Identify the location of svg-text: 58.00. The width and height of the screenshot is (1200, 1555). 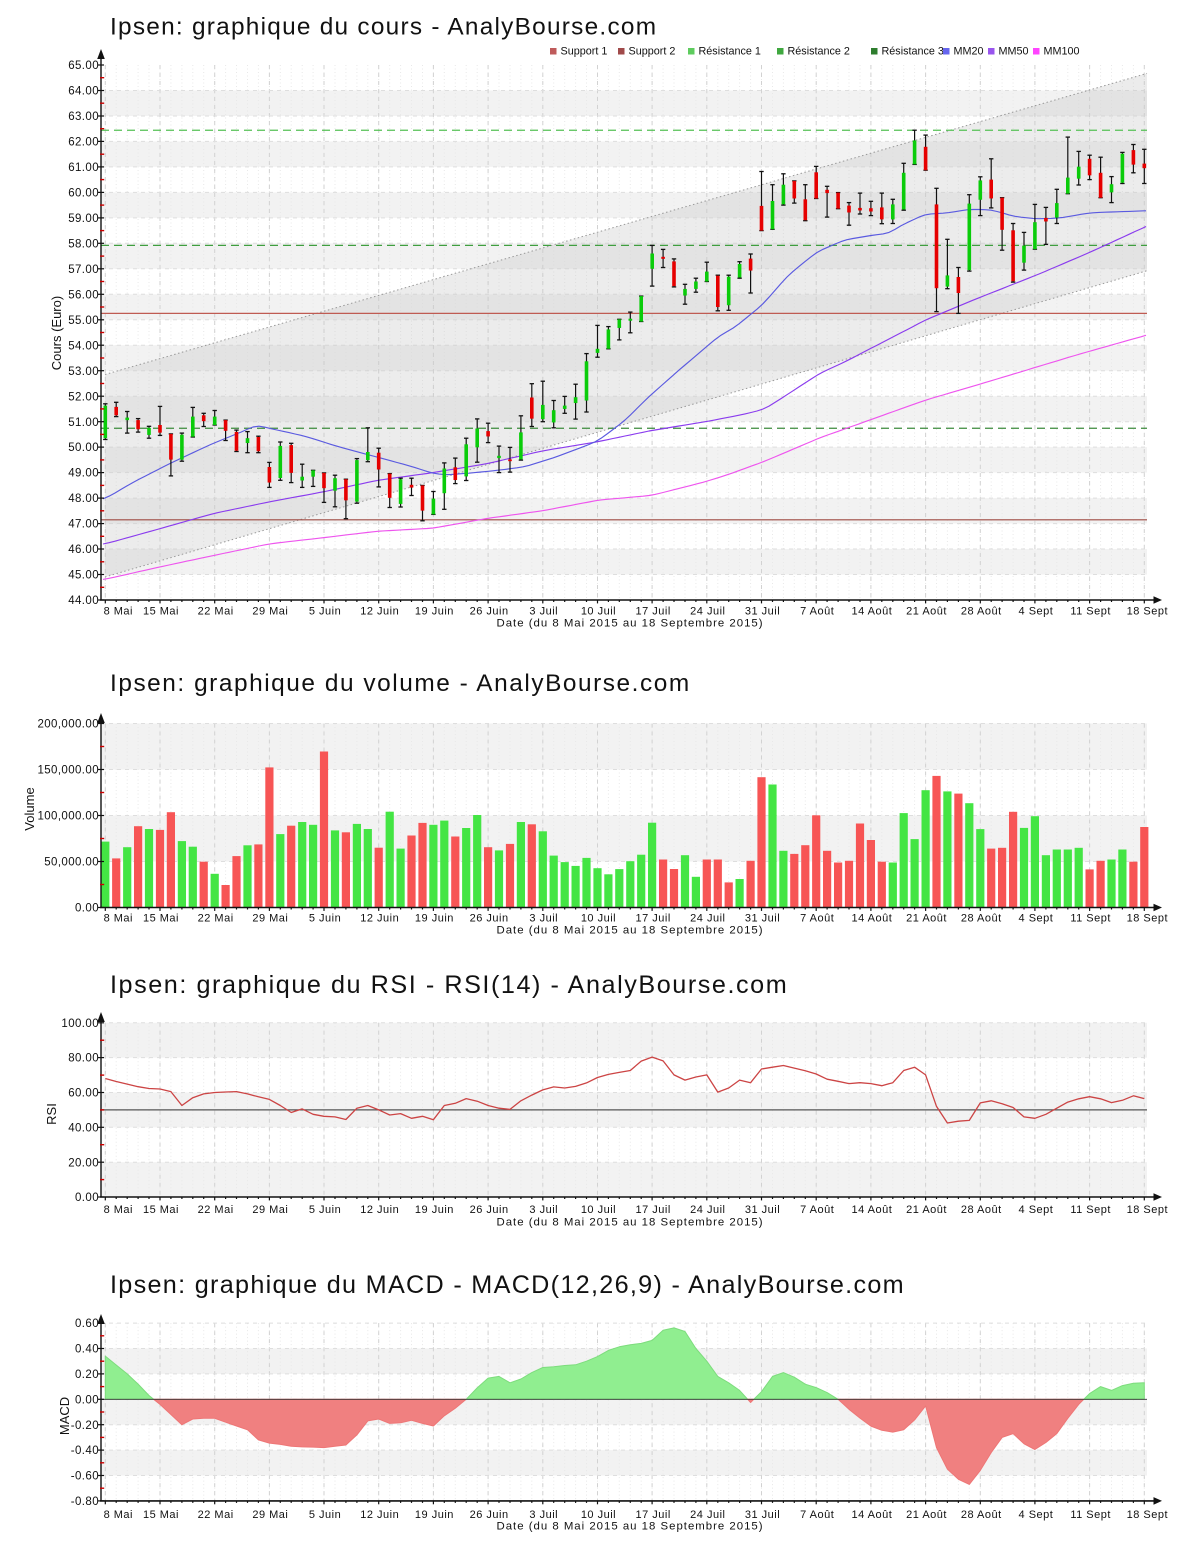
(83, 244).